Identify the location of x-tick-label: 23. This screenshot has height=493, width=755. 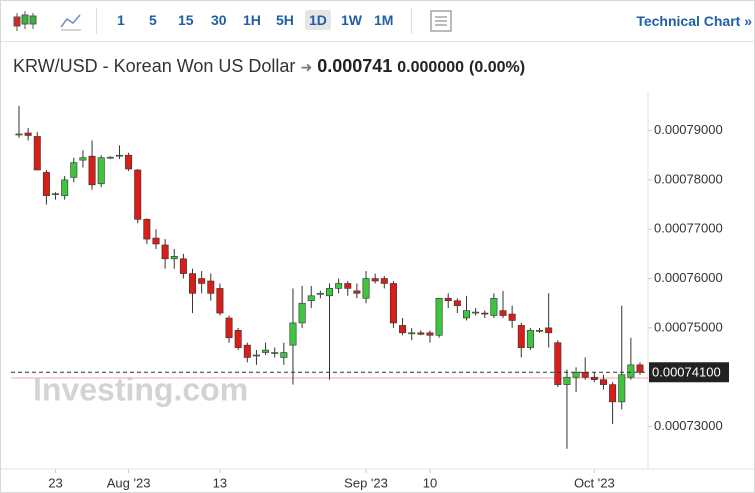
(55, 482).